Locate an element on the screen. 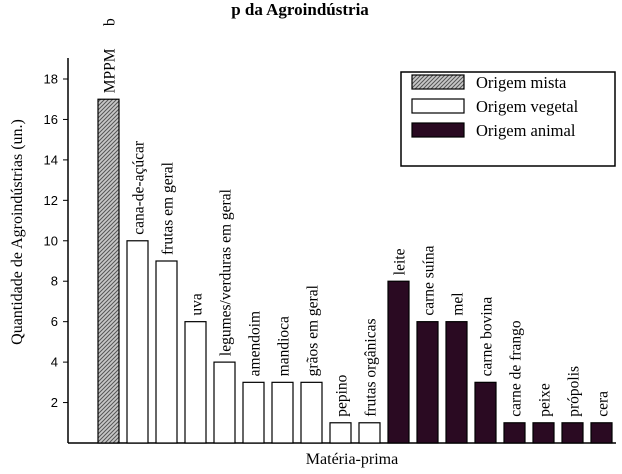 The image size is (622, 474). bar-label: carne de frango is located at coordinates (516, 368).